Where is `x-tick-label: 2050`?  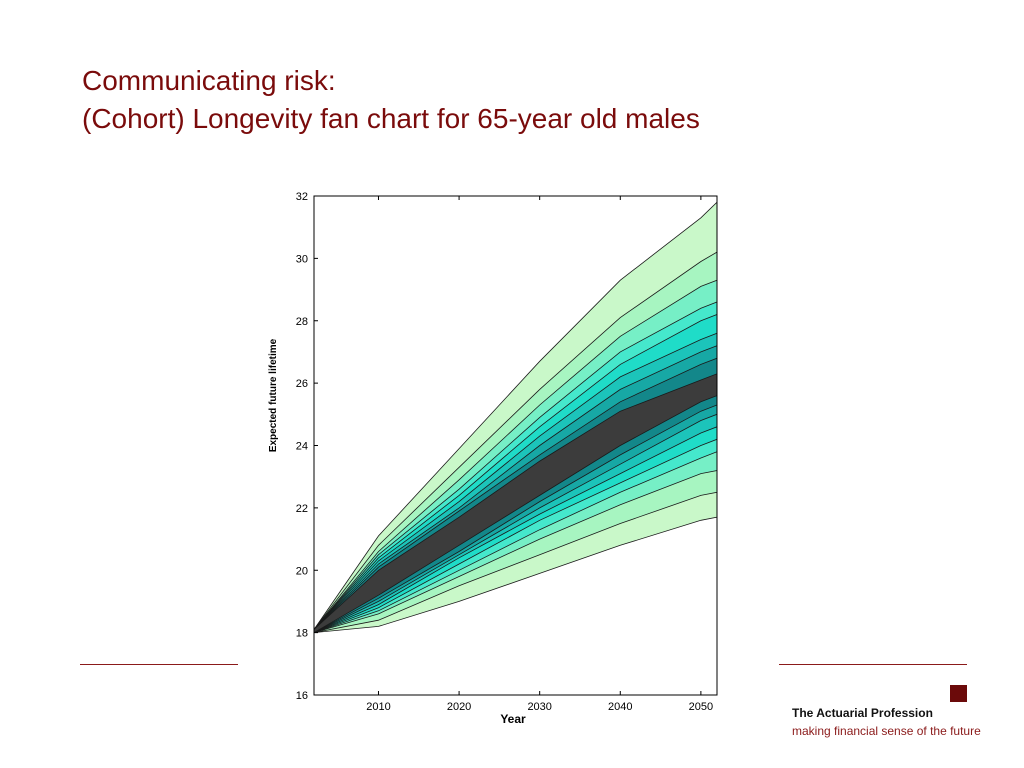 x-tick-label: 2050 is located at coordinates (701, 707).